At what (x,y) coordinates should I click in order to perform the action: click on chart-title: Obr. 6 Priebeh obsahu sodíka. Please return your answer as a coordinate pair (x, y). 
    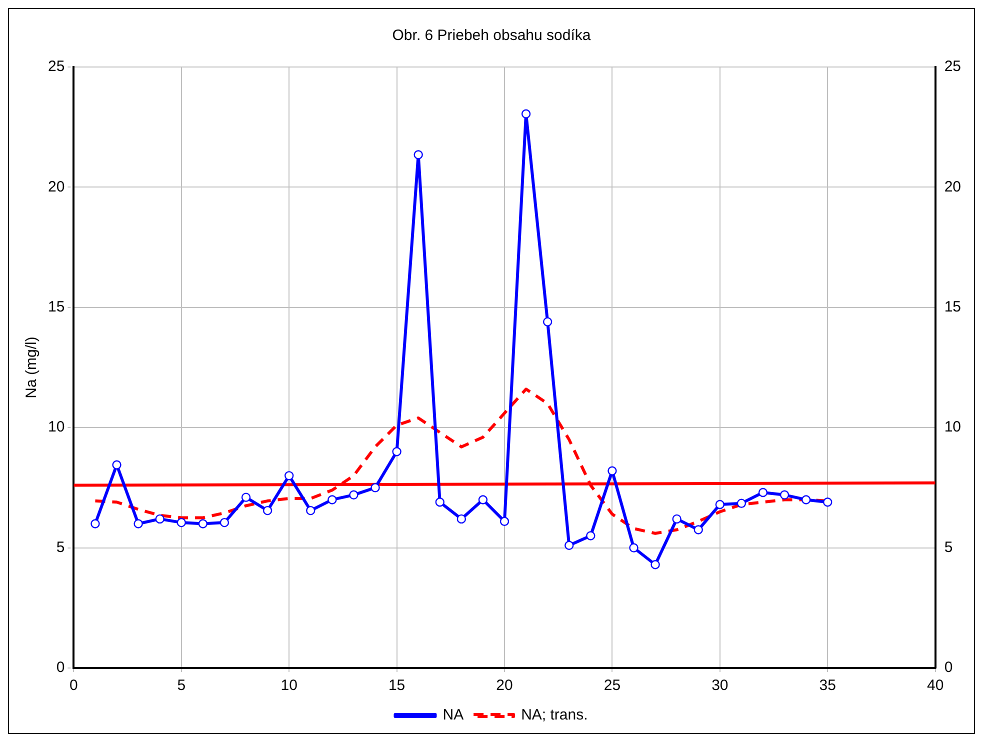
    Looking at the image, I should click on (492, 35).